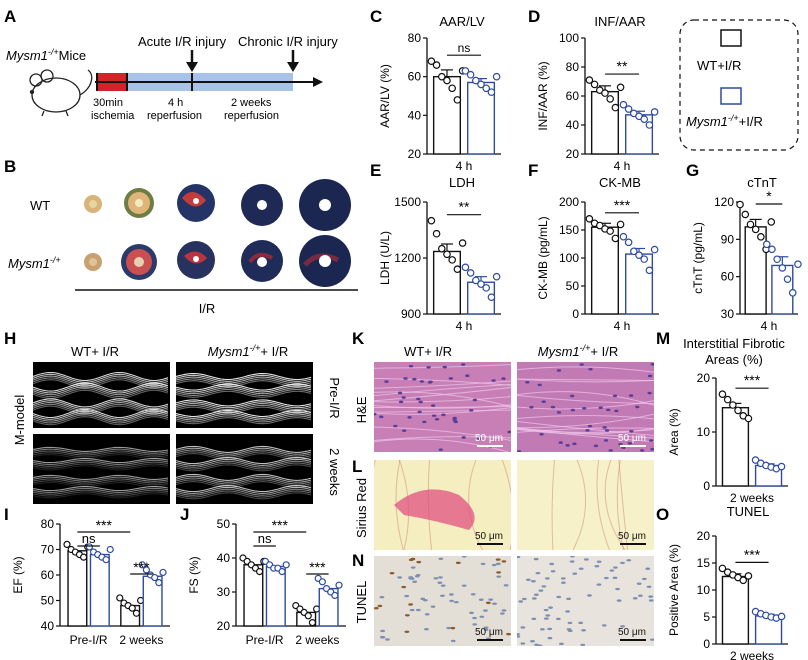 Image resolution: width=808 pixels, height=660 pixels. Describe the element at coordinates (6, 514) in the screenshot. I see `panel-label-i: I` at that location.